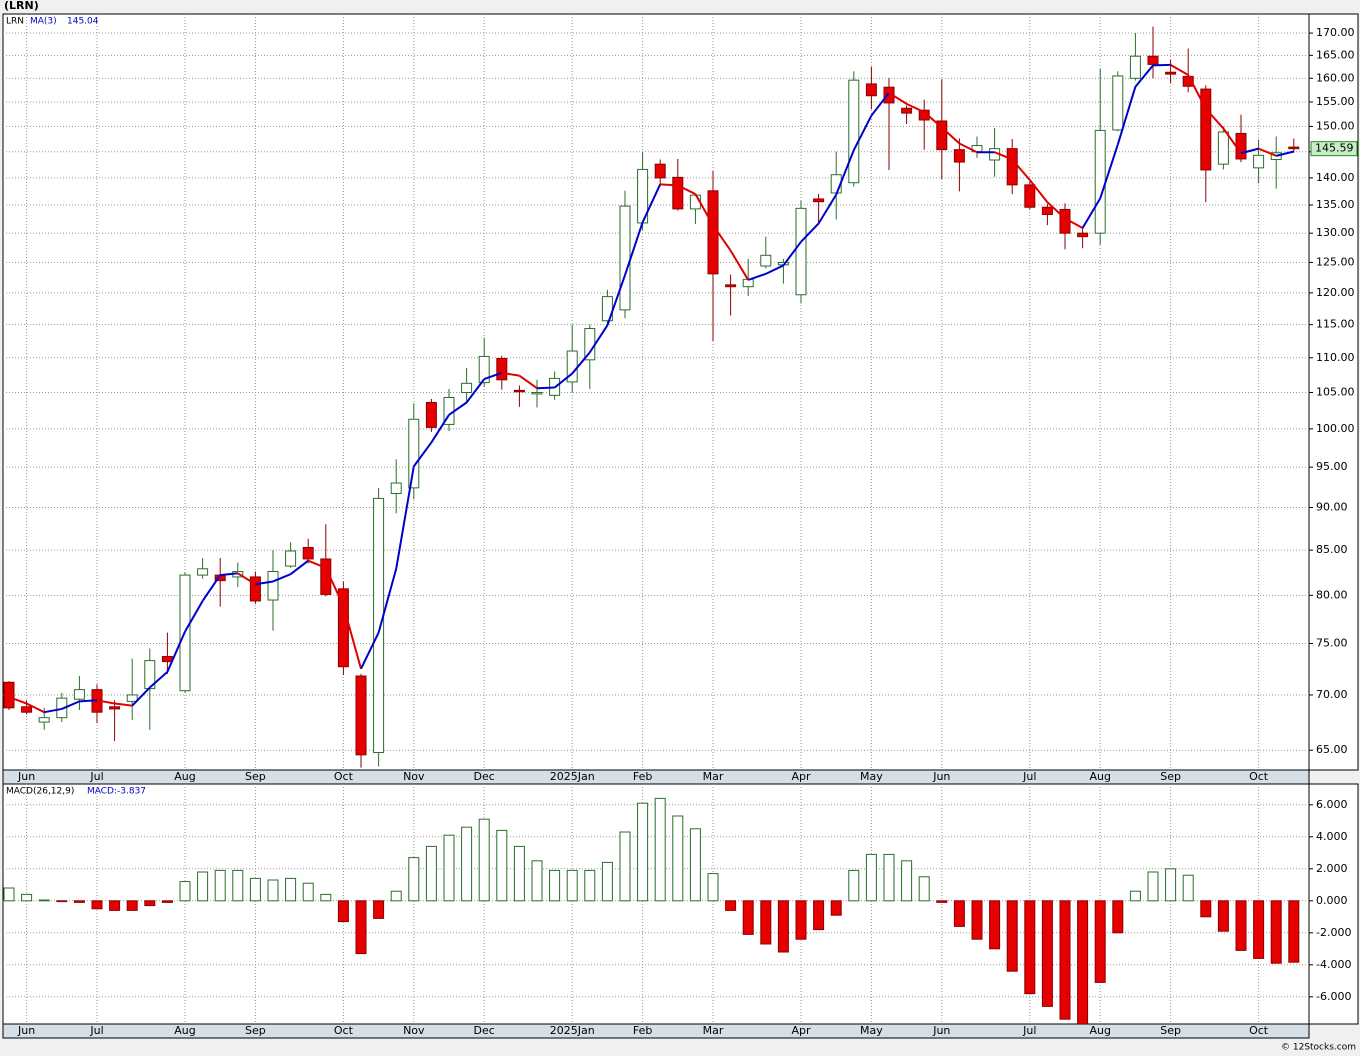 The height and width of the screenshot is (1056, 1360). What do you see at coordinates (1332, 868) in the screenshot?
I see `y-tick-label: 2.000` at bounding box center [1332, 868].